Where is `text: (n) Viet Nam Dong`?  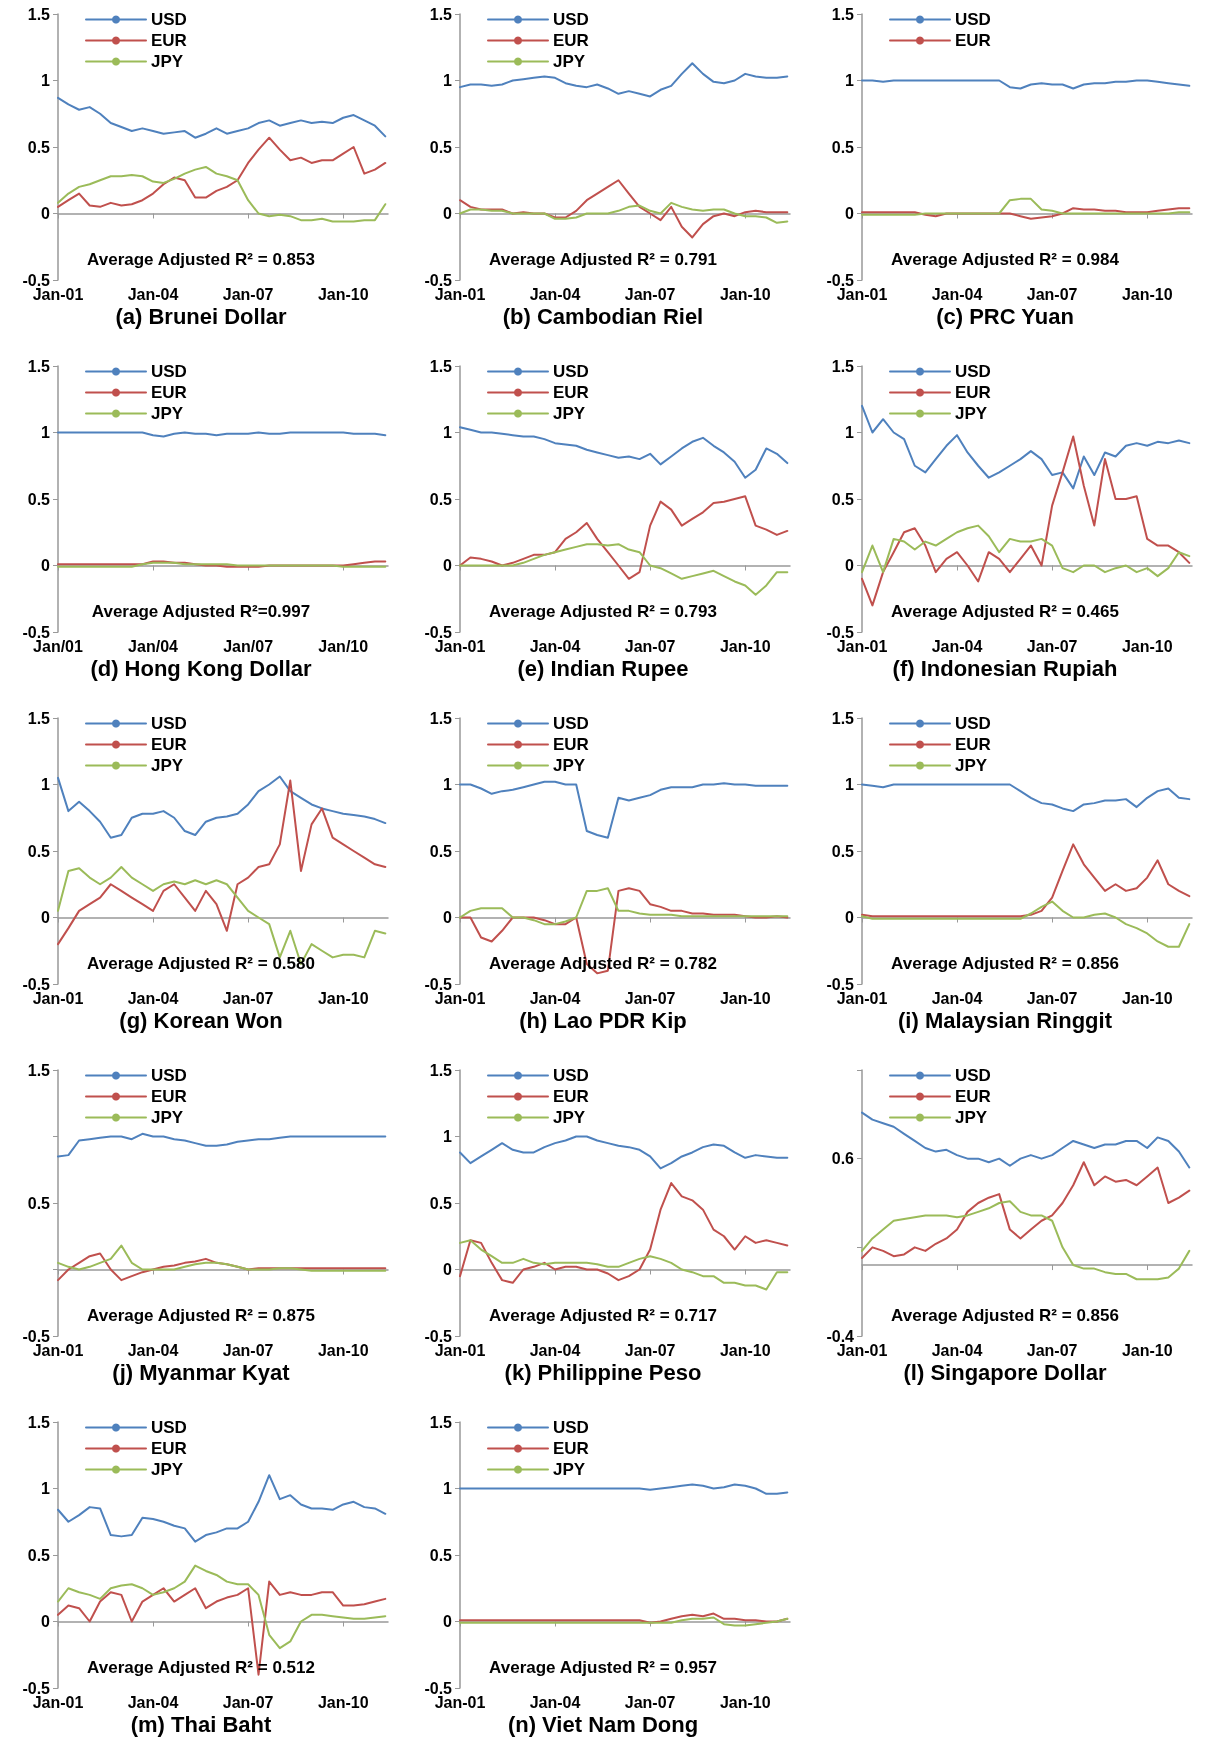 text: (n) Viet Nam Dong is located at coordinates (603, 1724).